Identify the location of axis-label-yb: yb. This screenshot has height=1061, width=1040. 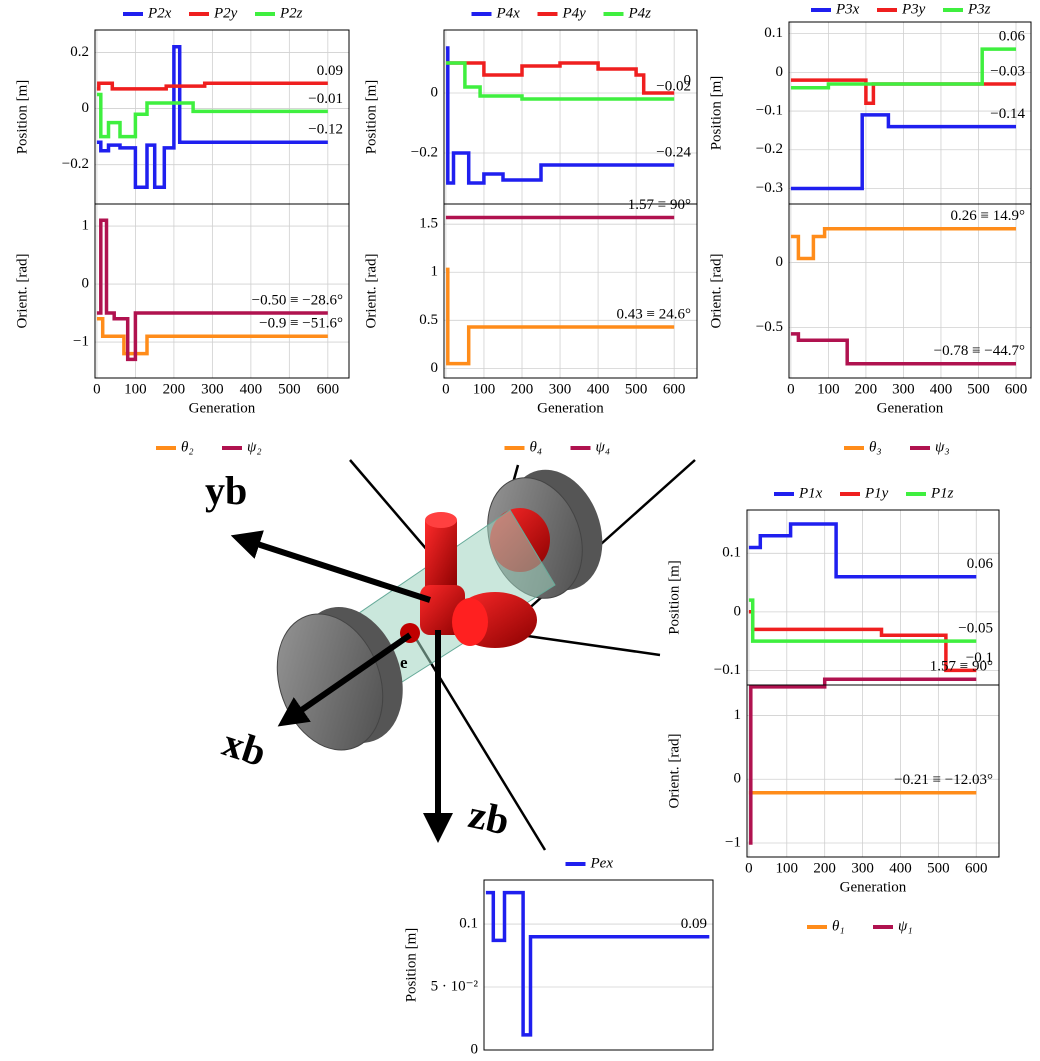
(226, 490).